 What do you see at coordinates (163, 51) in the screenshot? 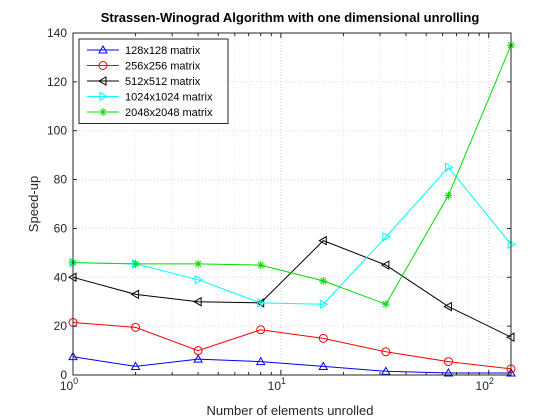
I see `legend-label: 128x128 matrix` at bounding box center [163, 51].